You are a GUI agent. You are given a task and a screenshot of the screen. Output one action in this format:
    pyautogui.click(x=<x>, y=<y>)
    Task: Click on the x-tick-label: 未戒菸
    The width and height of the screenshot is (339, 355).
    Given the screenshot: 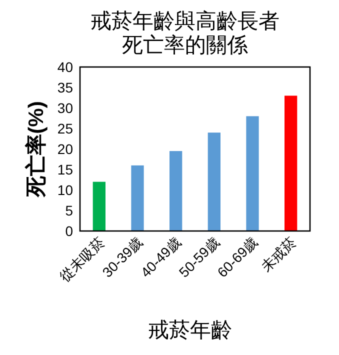 What is the action you would take?
    pyautogui.click(x=278, y=254)
    